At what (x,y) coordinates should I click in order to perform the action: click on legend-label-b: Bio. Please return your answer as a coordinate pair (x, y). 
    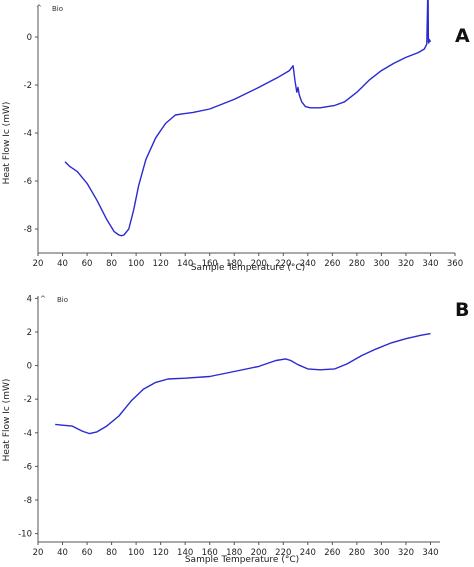
    Looking at the image, I should click on (62, 300).